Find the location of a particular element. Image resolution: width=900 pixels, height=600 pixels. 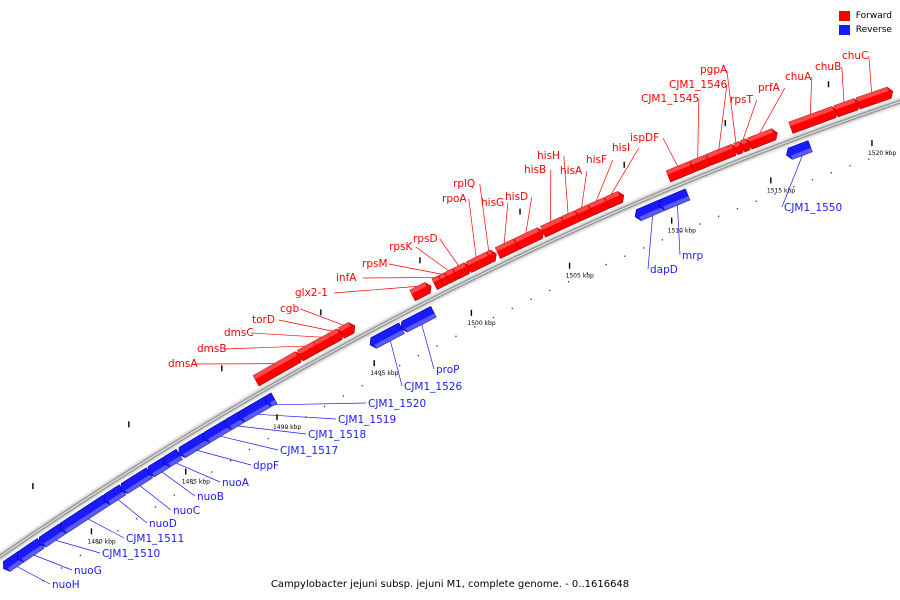

gene-rplq is located at coordinates (491, 256).